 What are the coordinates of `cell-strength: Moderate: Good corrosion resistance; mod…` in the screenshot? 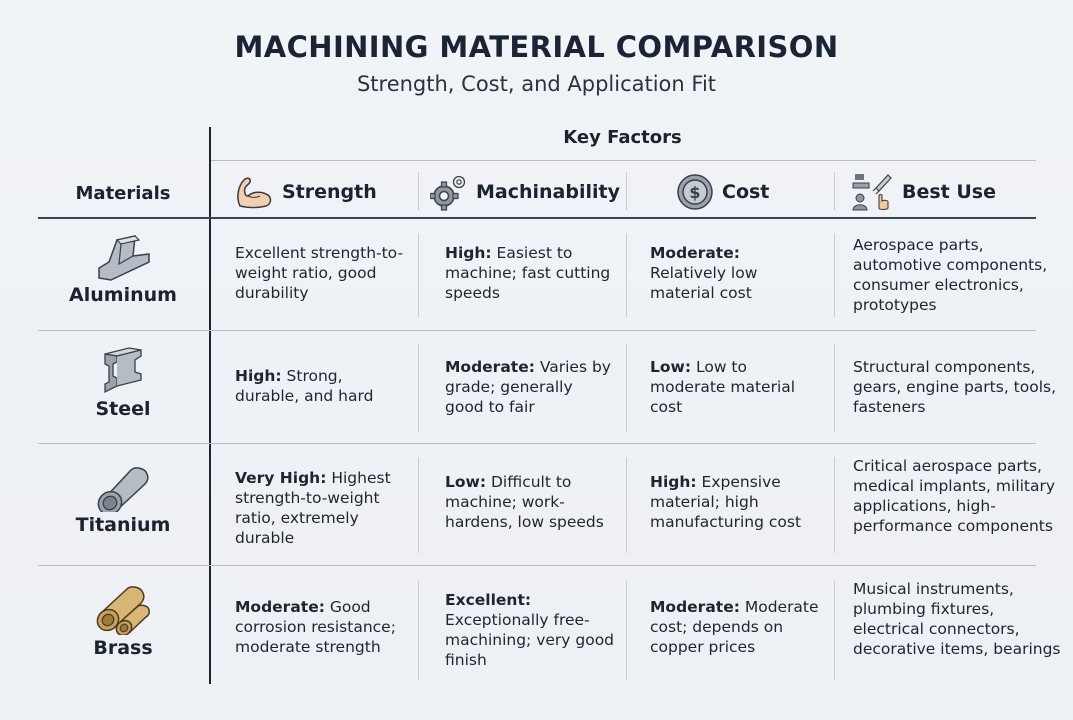 It's located at (315, 627).